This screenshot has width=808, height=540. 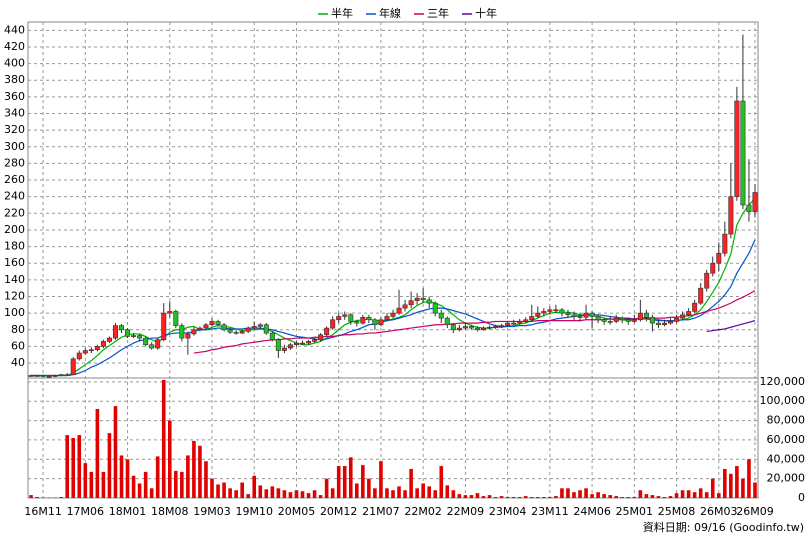 I want to click on y2-tick-label: 120,000, so click(x=783, y=381).